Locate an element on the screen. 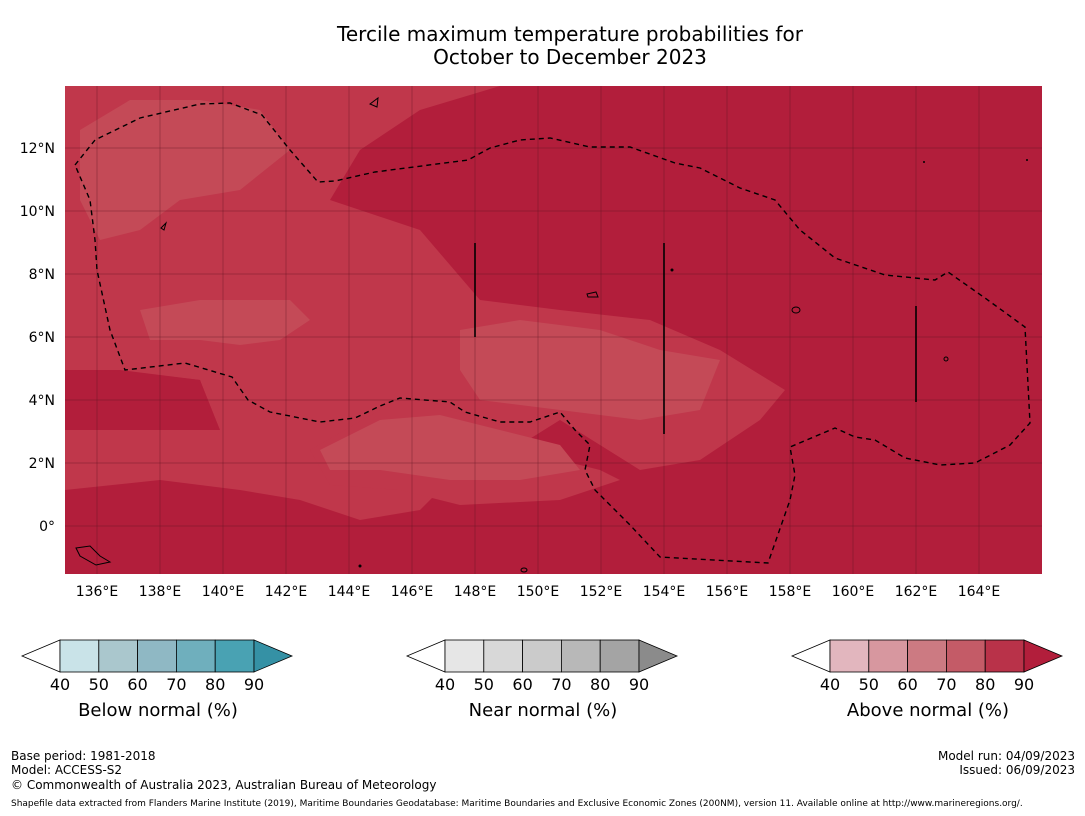 The width and height of the screenshot is (1085, 816). probability-region-60d is located at coordinates (450, 447).